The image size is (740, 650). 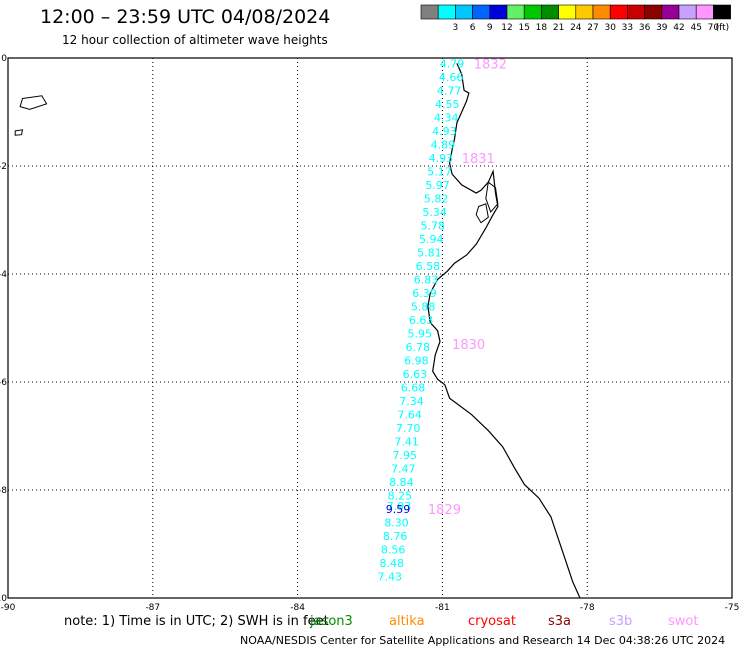 I want to click on swh-label: 5.34, so click(x=434, y=212).